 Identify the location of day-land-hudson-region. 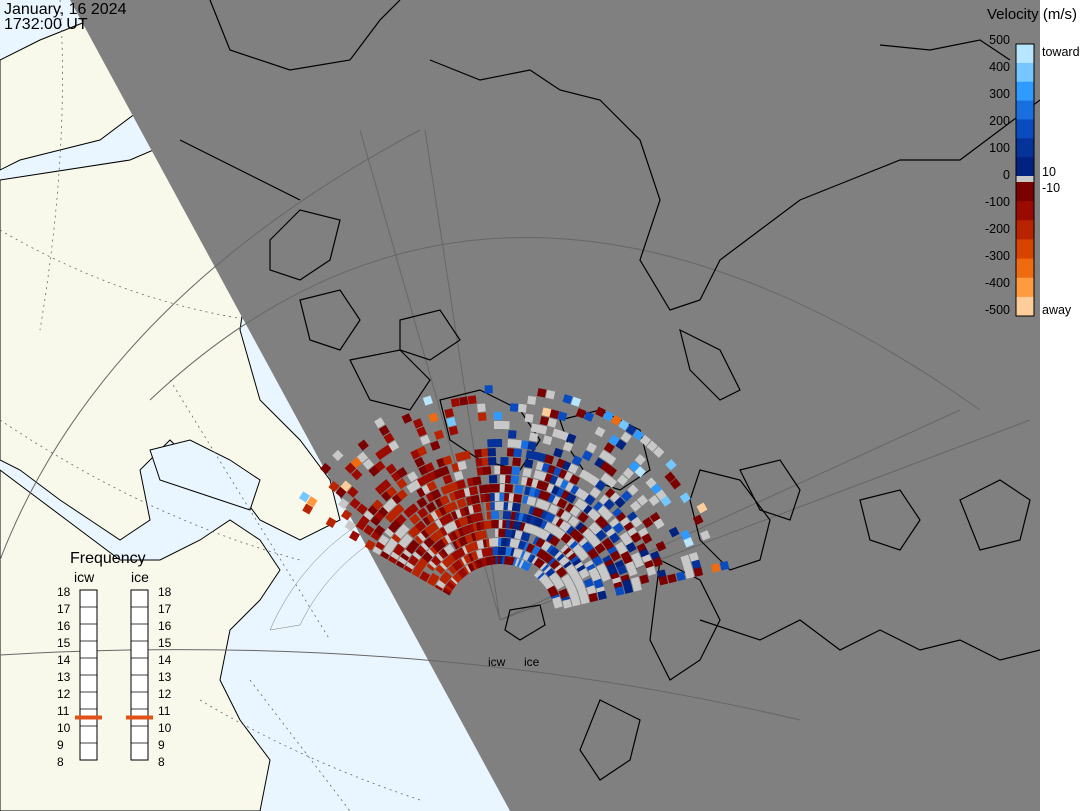
(205, 475).